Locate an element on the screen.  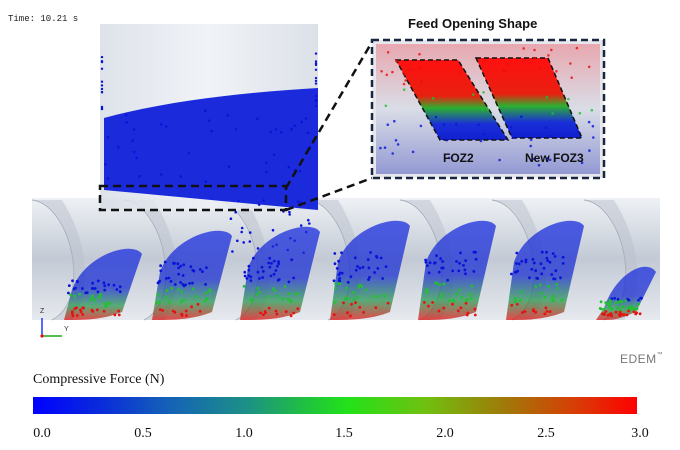
edem-trademark: ™ is located at coordinates (660, 355).